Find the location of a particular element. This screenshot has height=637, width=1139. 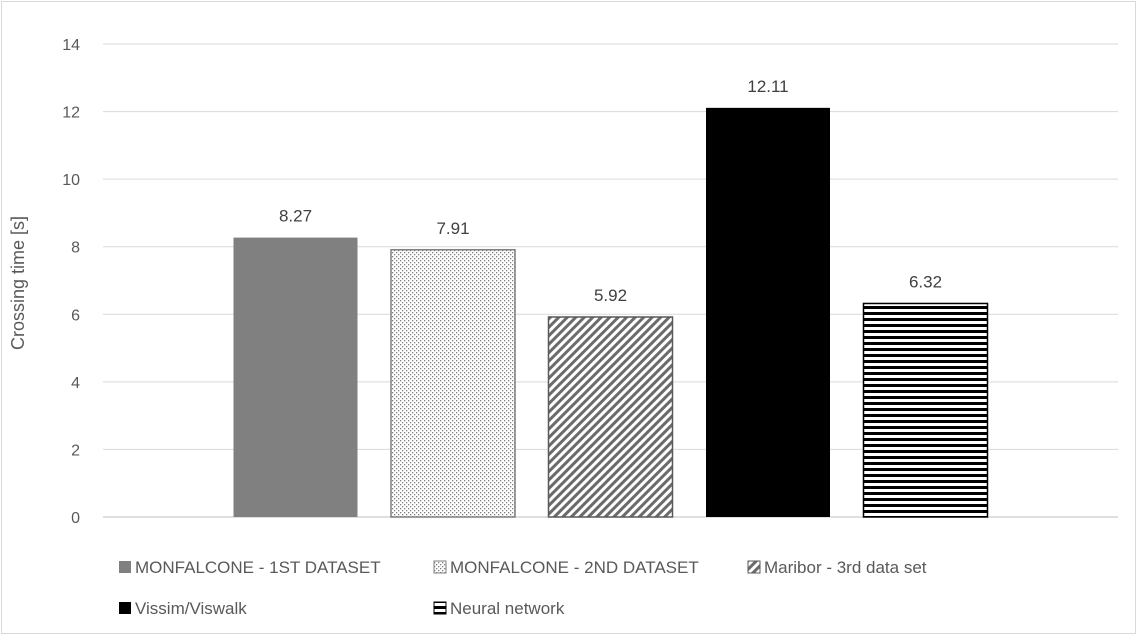

legend-label: Maribor - 3rd data set is located at coordinates (845, 567).